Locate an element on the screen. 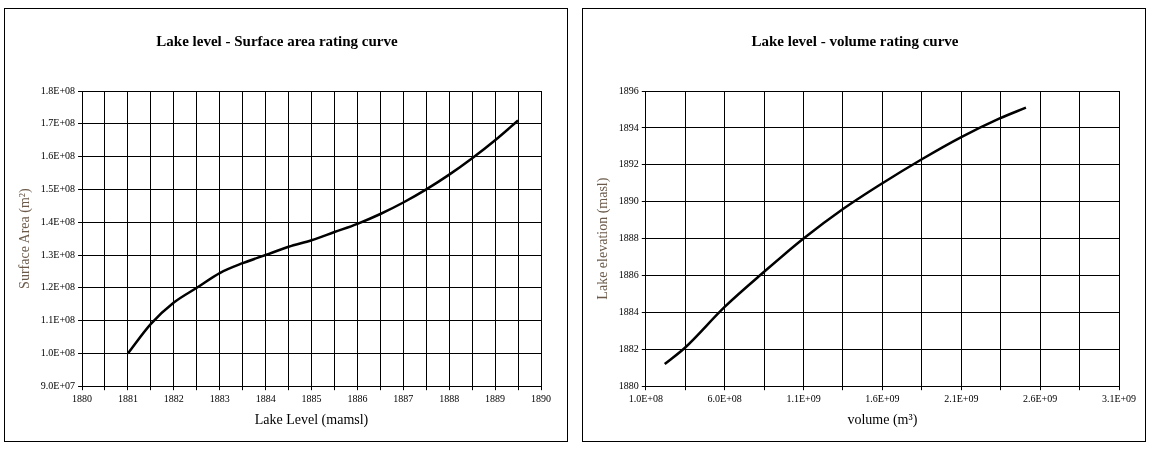 This screenshot has height=456, width=1165. y-tick-label: 1.8E+08 is located at coordinates (58, 90).